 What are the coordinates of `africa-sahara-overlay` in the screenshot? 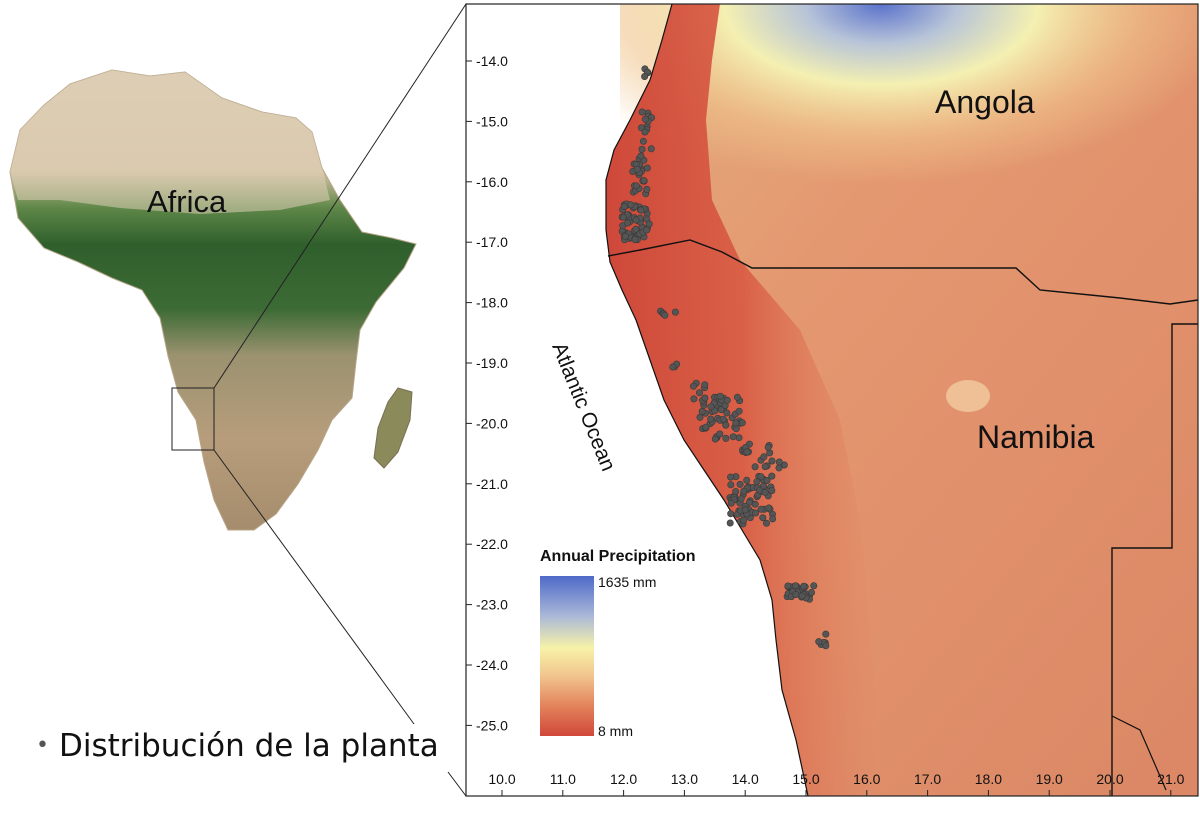 It's located at (170, 142).